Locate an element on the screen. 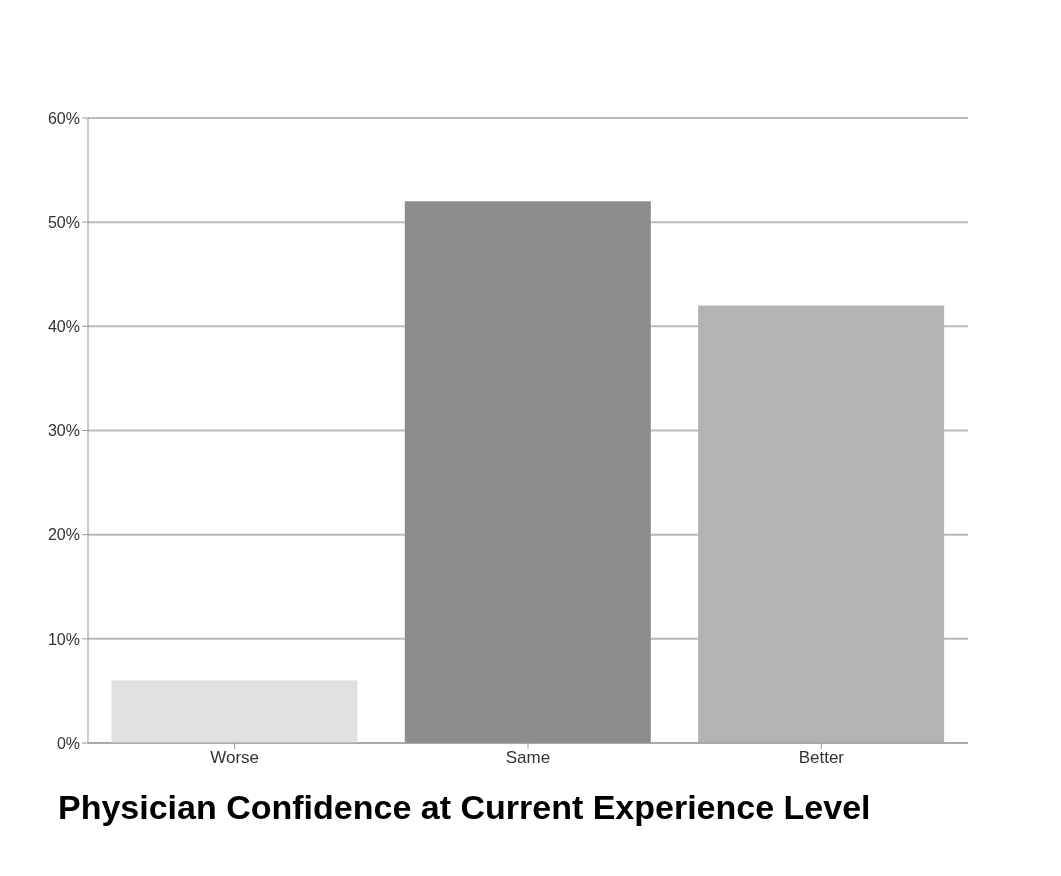 The height and width of the screenshot is (876, 1061). y-tick-label: 60% is located at coordinates (63, 118).